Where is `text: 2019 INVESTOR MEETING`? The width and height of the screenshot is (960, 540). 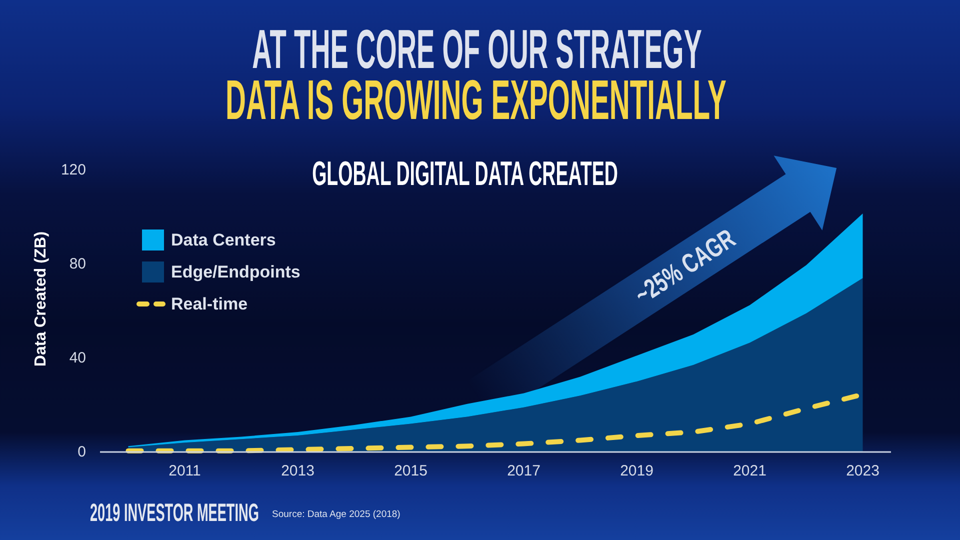 text: 2019 INVESTOR MEETING is located at coordinates (174, 514).